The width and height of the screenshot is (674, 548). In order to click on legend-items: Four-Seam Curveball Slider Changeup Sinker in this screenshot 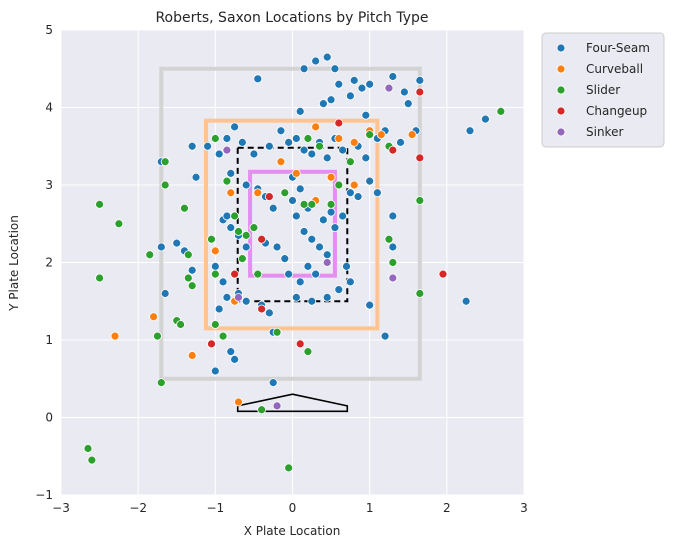, I will do `click(603, 90)`.